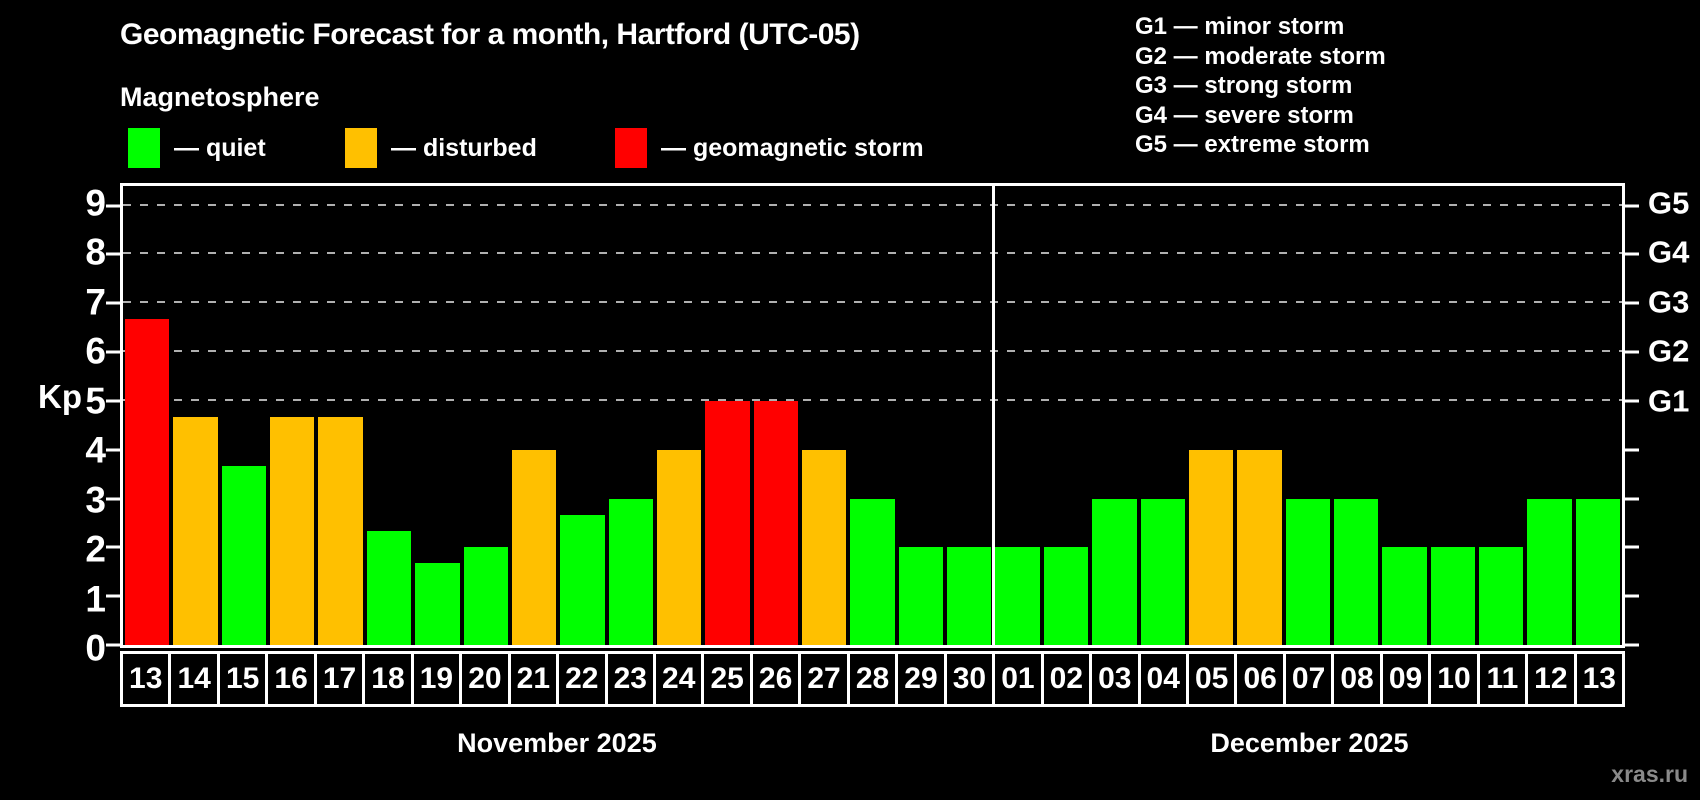 This screenshot has width=1700, height=800. What do you see at coordinates (1252, 144) in the screenshot?
I see `g-scale-legend-line: G5 — extreme storm` at bounding box center [1252, 144].